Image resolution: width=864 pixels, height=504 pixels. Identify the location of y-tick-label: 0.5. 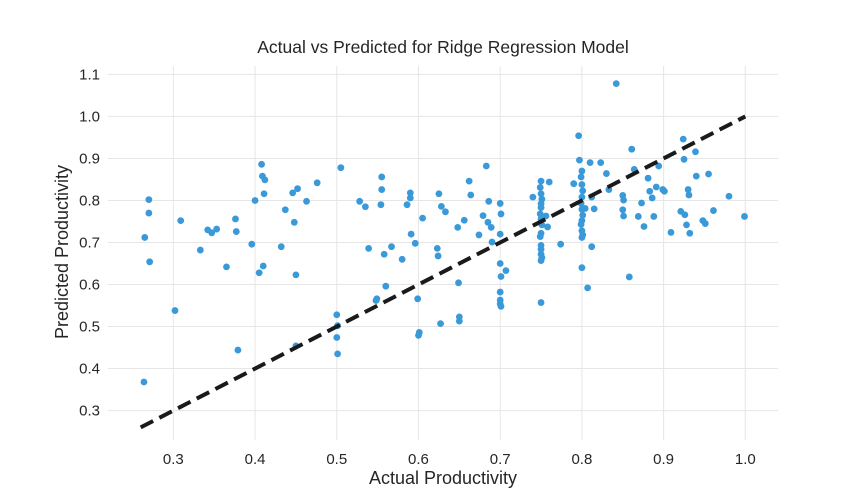
(89, 327).